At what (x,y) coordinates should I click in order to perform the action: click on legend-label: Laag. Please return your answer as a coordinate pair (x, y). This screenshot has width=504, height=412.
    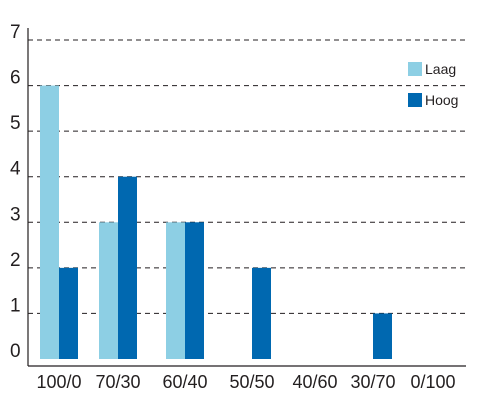
    Looking at the image, I should click on (440, 69).